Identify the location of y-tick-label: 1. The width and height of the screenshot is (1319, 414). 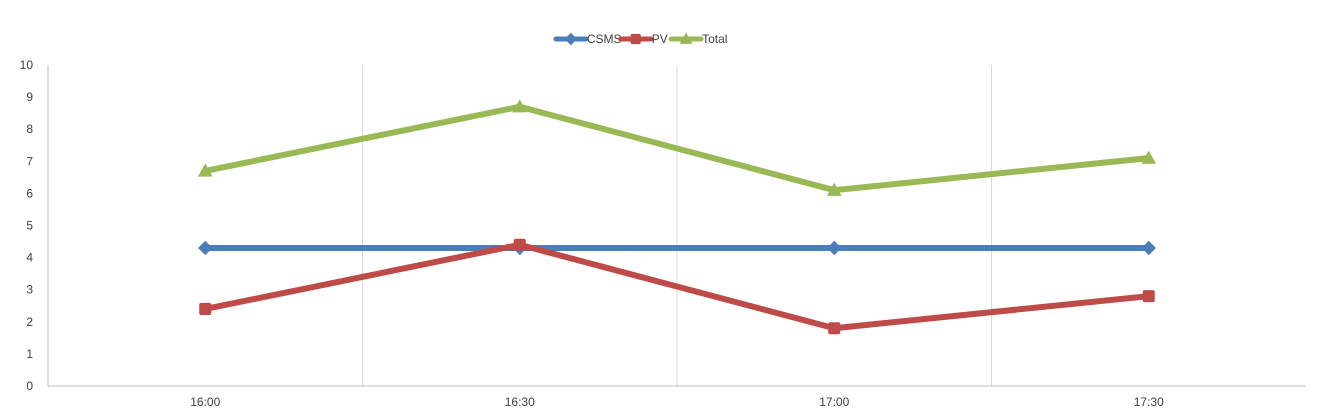
(29, 354).